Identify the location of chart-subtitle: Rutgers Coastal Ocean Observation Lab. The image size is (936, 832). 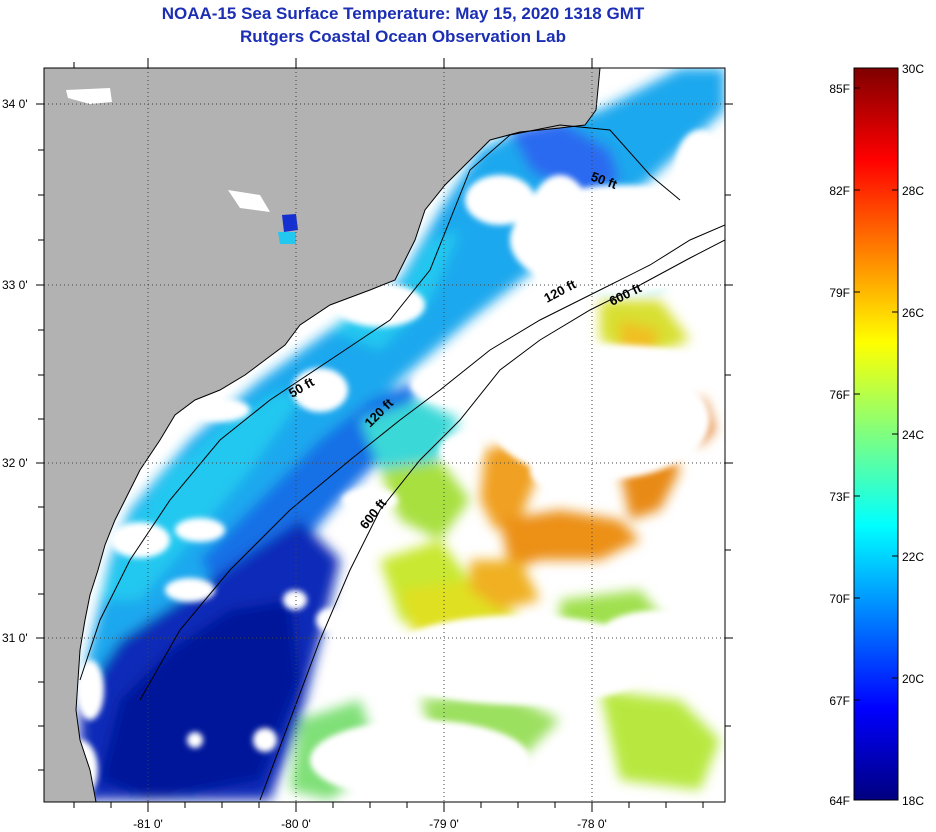
(403, 36).